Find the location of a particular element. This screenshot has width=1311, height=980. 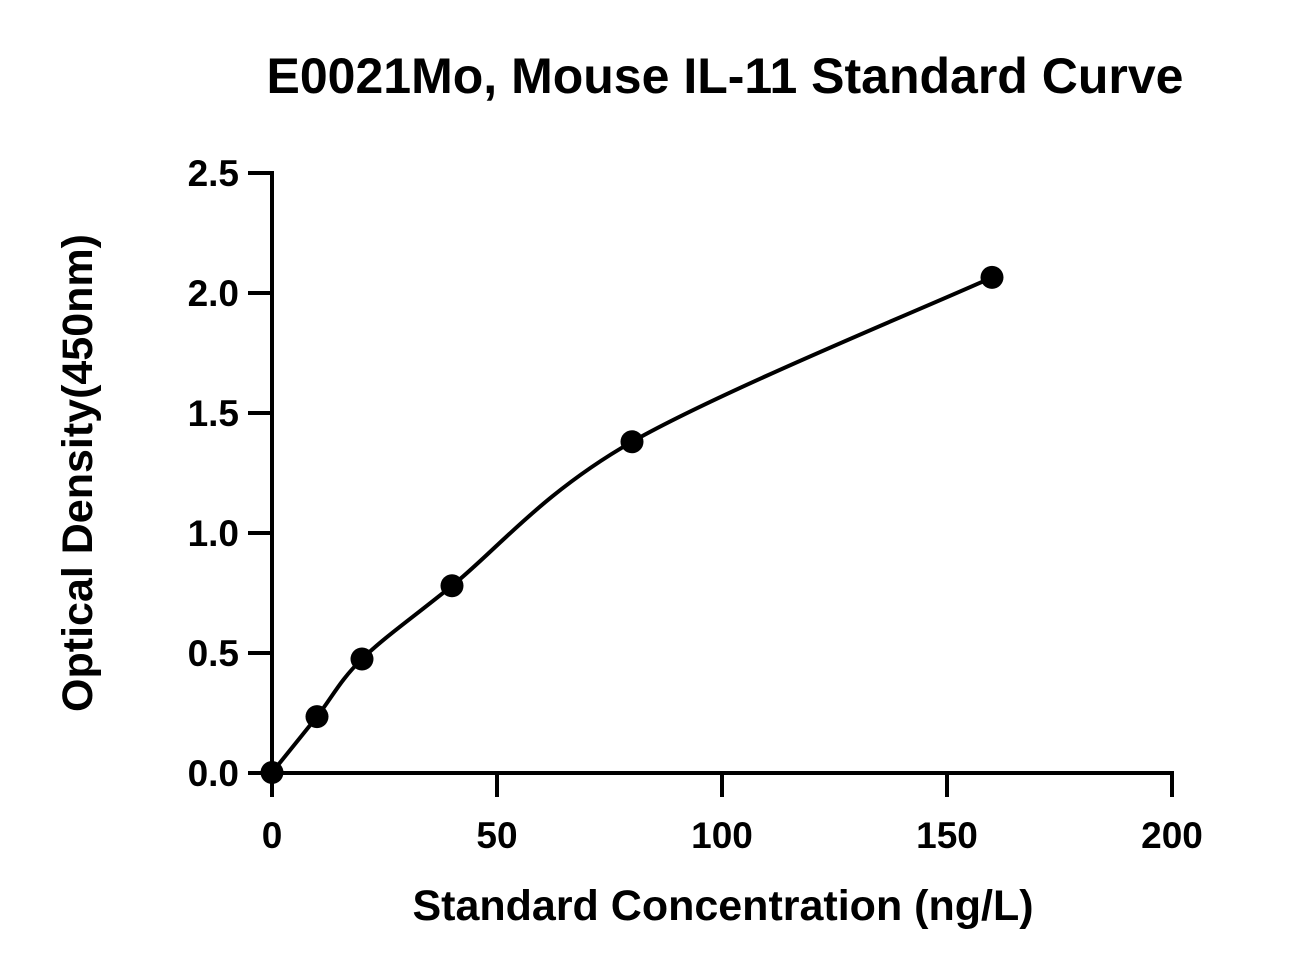

x-tick-label: 0 is located at coordinates (272, 835).